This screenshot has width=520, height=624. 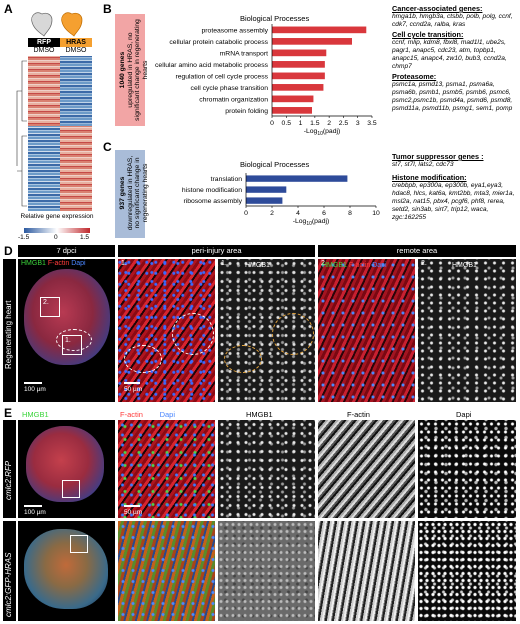 I want to click on x-tick-label: 3, so click(x=358, y=123).